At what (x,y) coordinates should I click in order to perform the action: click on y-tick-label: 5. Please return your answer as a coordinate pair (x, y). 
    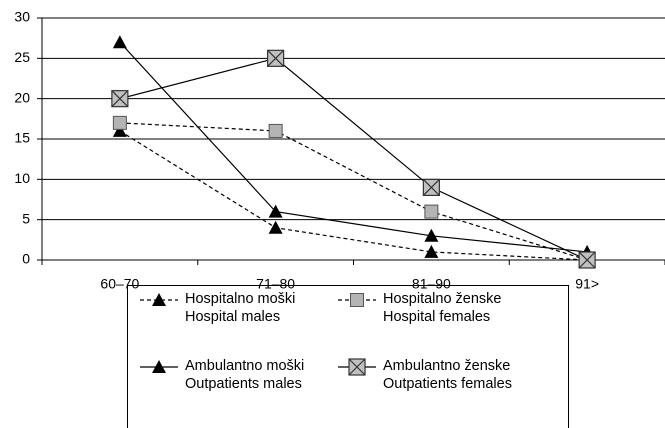
    Looking at the image, I should click on (26, 218).